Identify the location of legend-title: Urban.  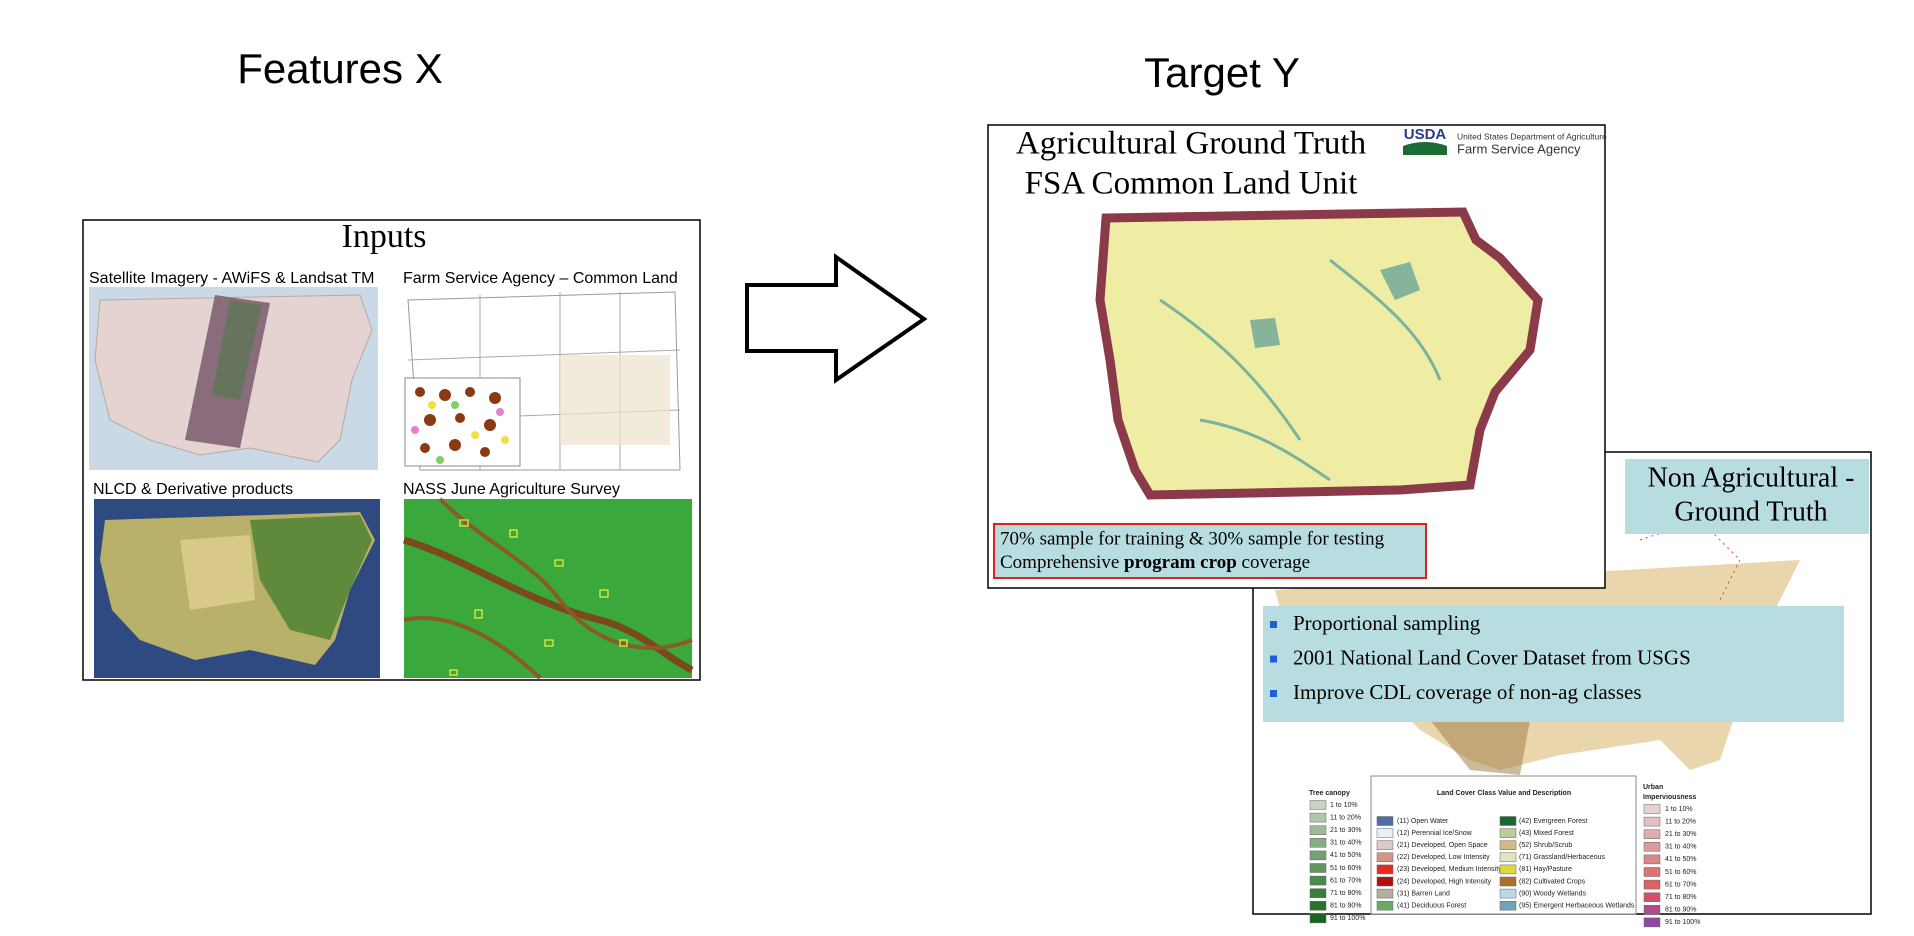
(1653, 787).